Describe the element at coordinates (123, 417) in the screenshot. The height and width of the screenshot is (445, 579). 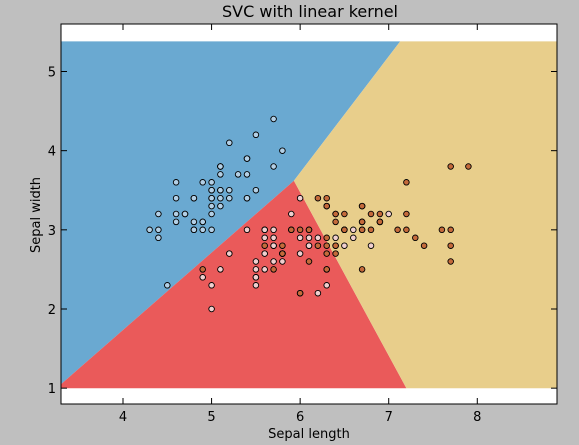
I see `x-tick-label: 4` at that location.